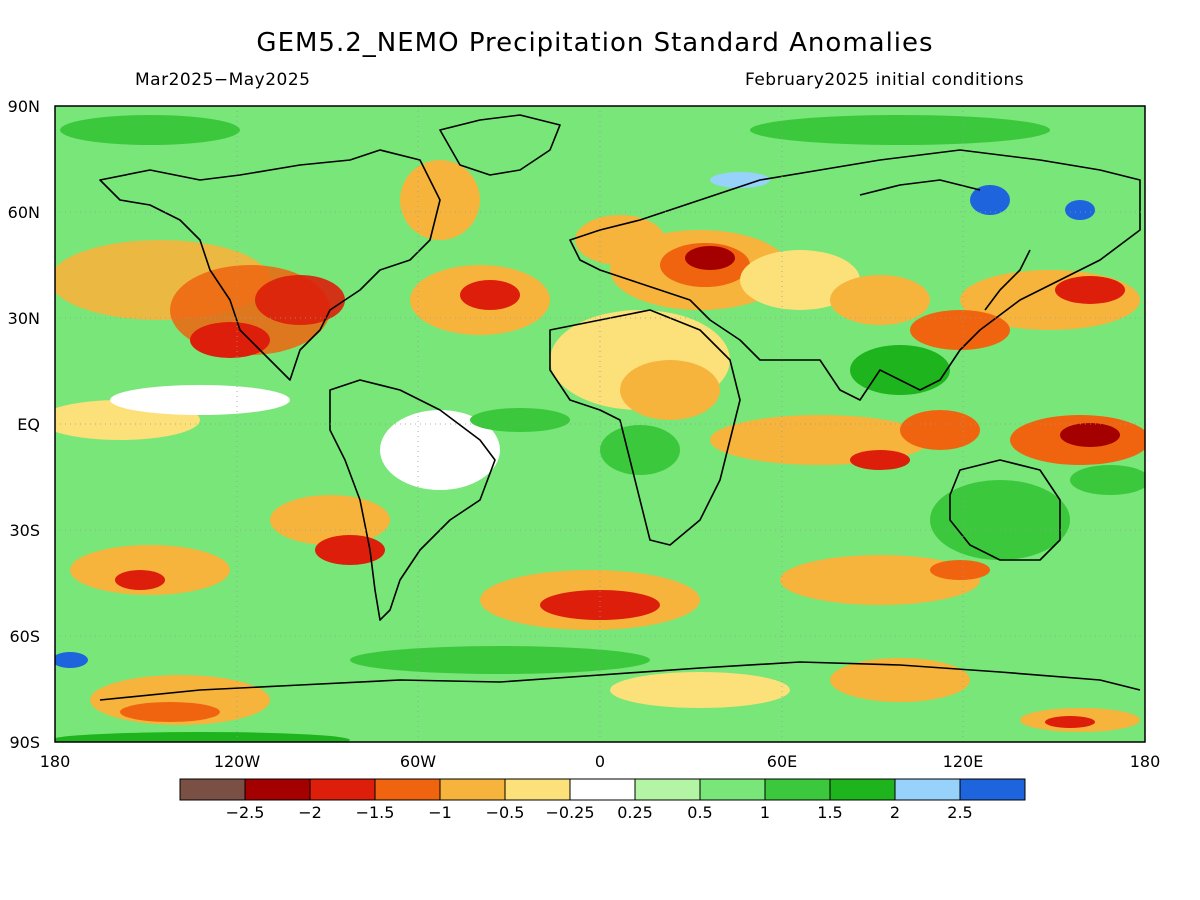 This screenshot has height=900, width=1200. Describe the element at coordinates (28, 424) in the screenshot. I see `lat-tick-label: EQ` at that location.